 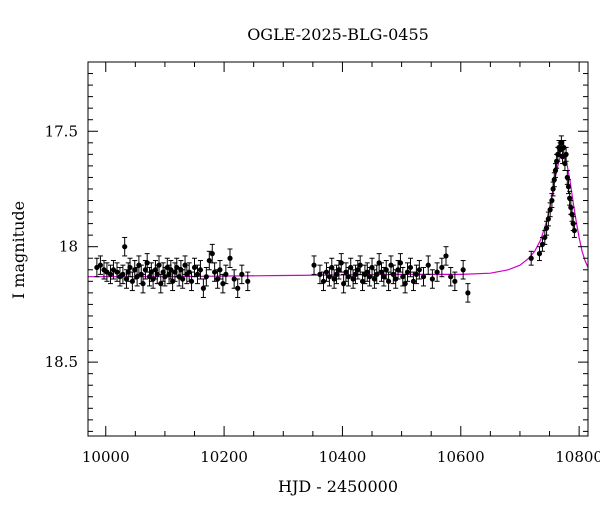 What do you see at coordinates (224, 457) in the screenshot?
I see `x-tick-label: 10200` at bounding box center [224, 457].